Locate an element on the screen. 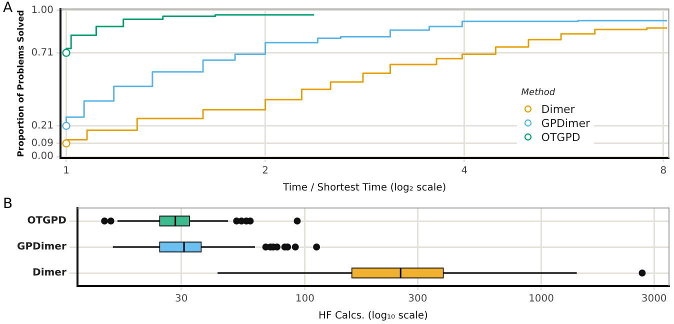 This screenshot has width=674, height=324. y-tick-label: OTGPD is located at coordinates (46, 221).